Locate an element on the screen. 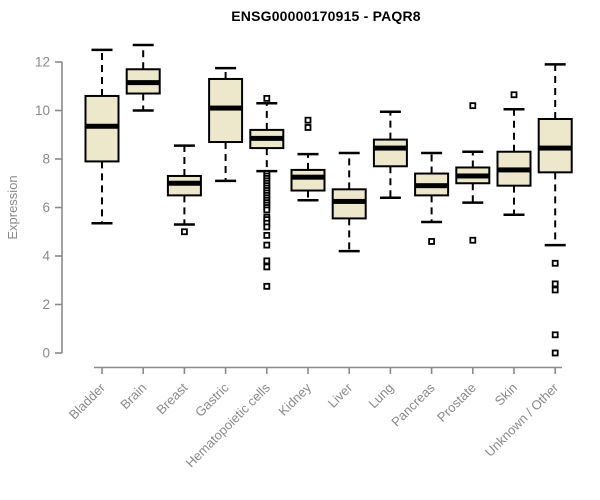  x-category-label: Gastric is located at coordinates (212, 400).